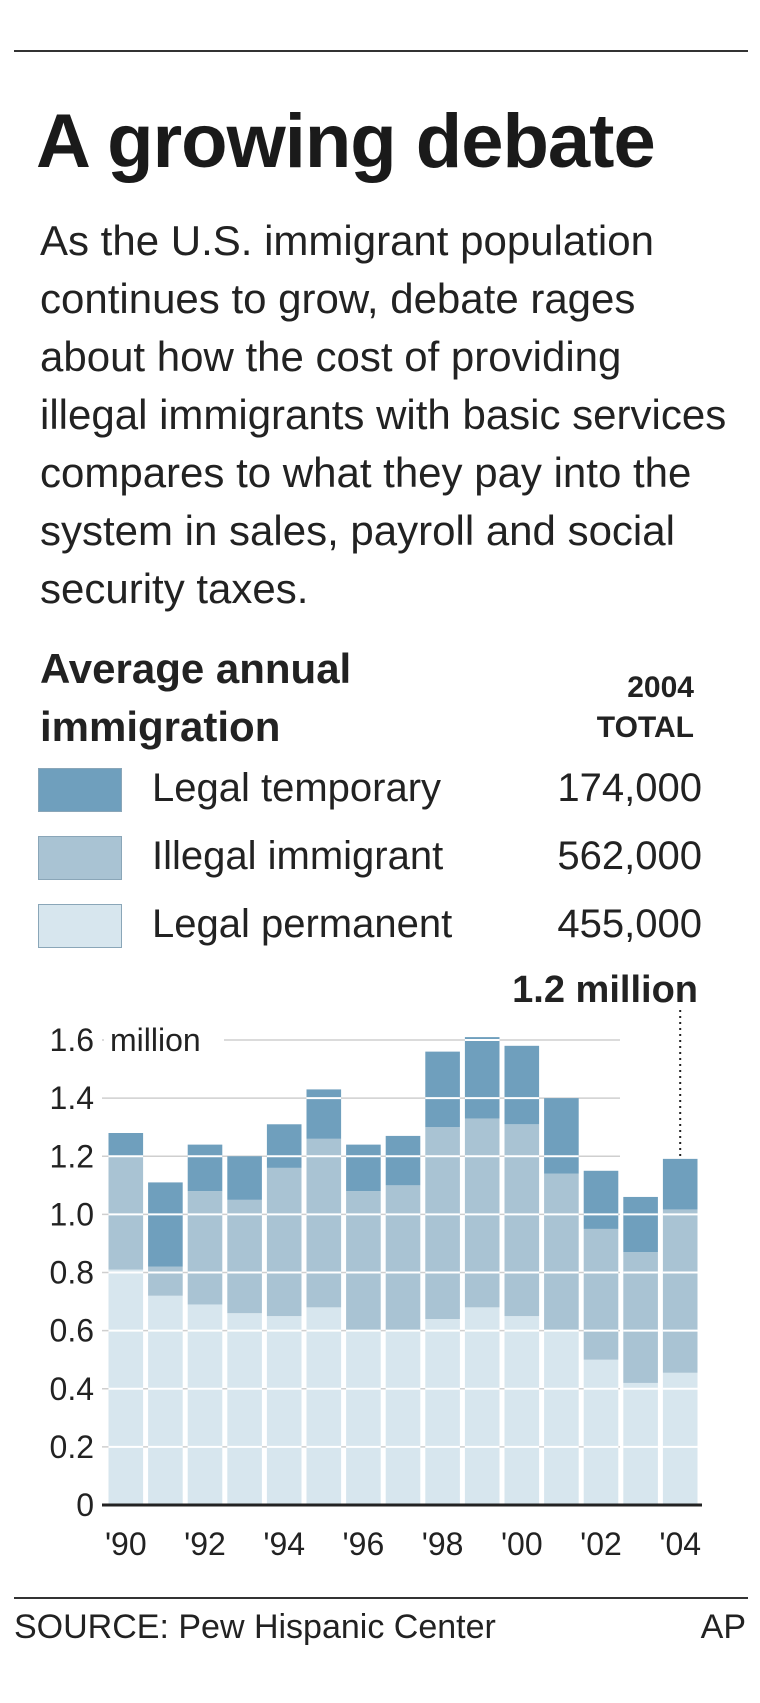 This screenshot has width=760, height=1703. I want to click on legend-value: 455,000, so click(629, 924).